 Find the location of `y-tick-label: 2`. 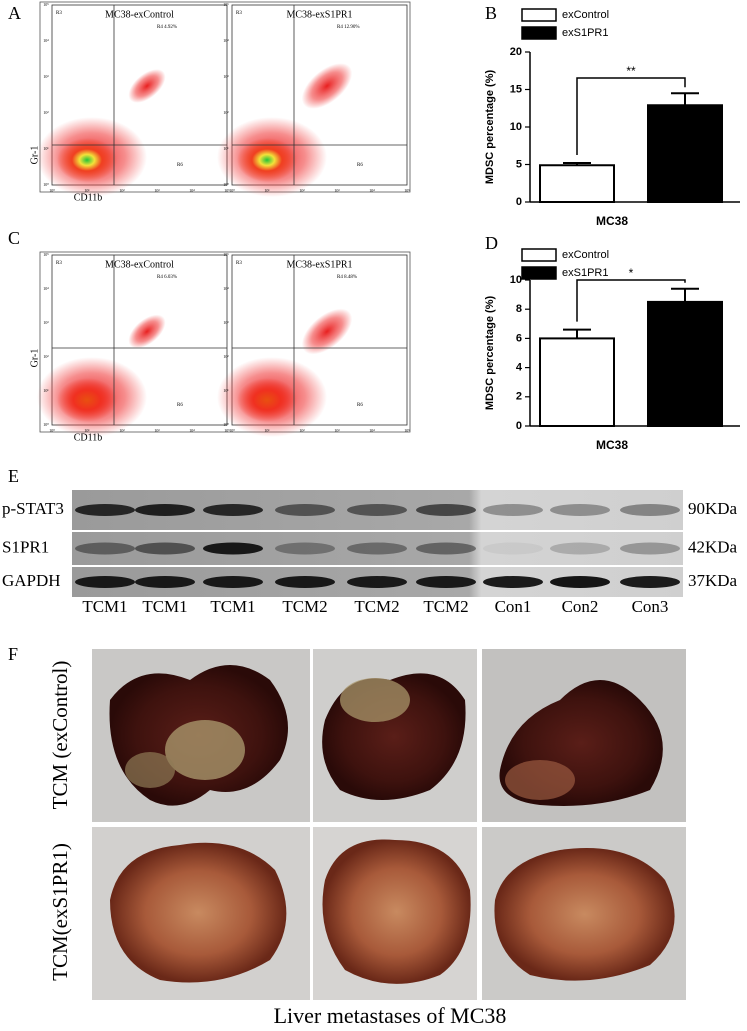

y-tick-label: 2 is located at coordinates (519, 397).